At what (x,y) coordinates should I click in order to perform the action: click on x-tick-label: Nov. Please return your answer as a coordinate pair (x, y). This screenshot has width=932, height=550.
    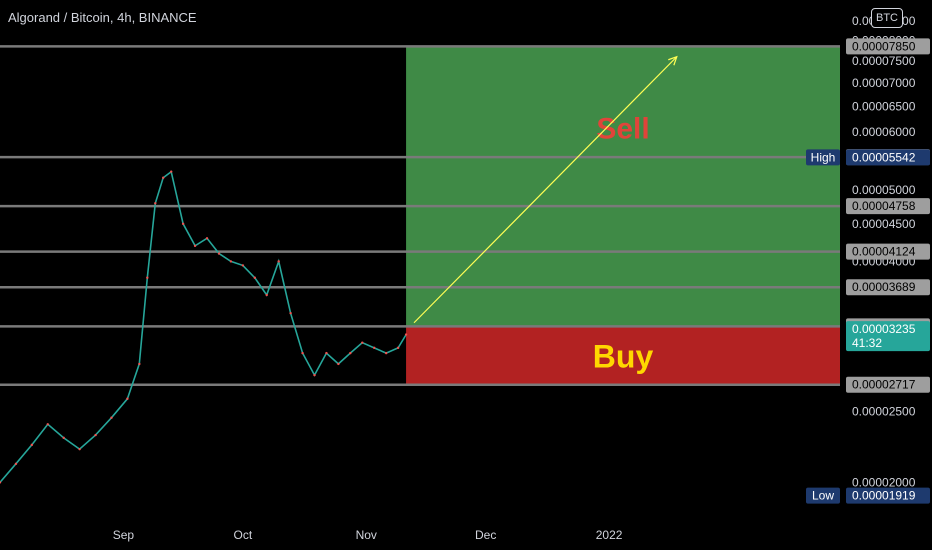
    Looking at the image, I should click on (366, 535).